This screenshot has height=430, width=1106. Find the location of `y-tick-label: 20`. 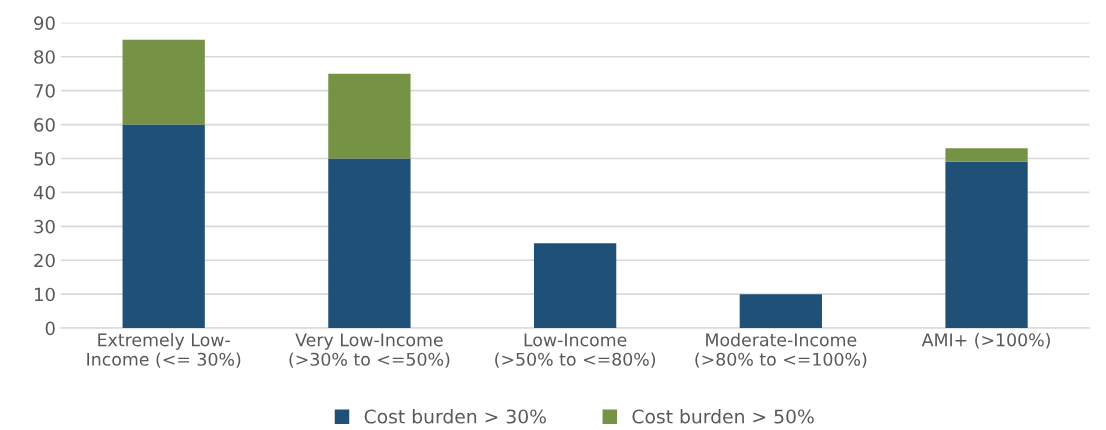

y-tick-label: 20 is located at coordinates (44, 260).